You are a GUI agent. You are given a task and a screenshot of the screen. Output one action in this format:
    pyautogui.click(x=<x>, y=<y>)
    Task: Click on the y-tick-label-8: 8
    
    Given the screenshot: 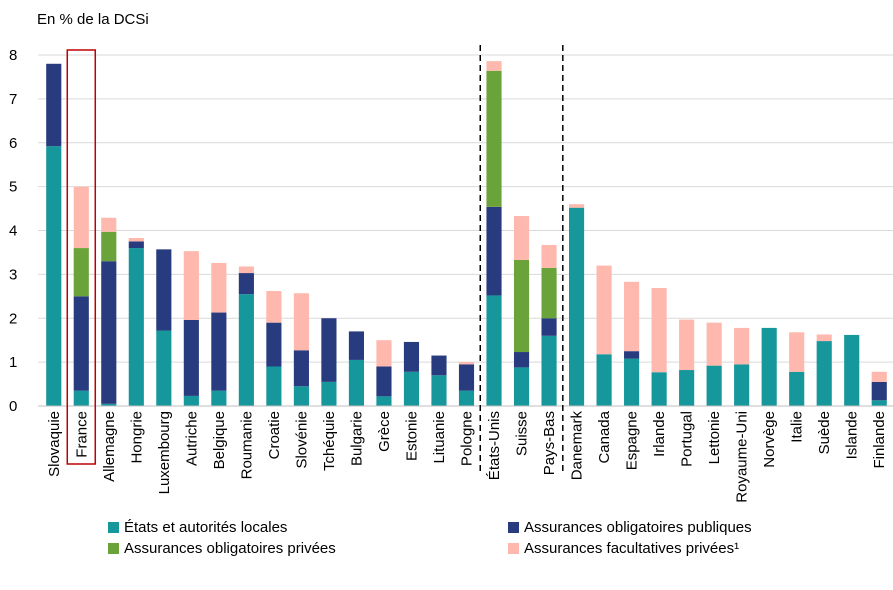 What is the action you would take?
    pyautogui.click(x=13, y=55)
    